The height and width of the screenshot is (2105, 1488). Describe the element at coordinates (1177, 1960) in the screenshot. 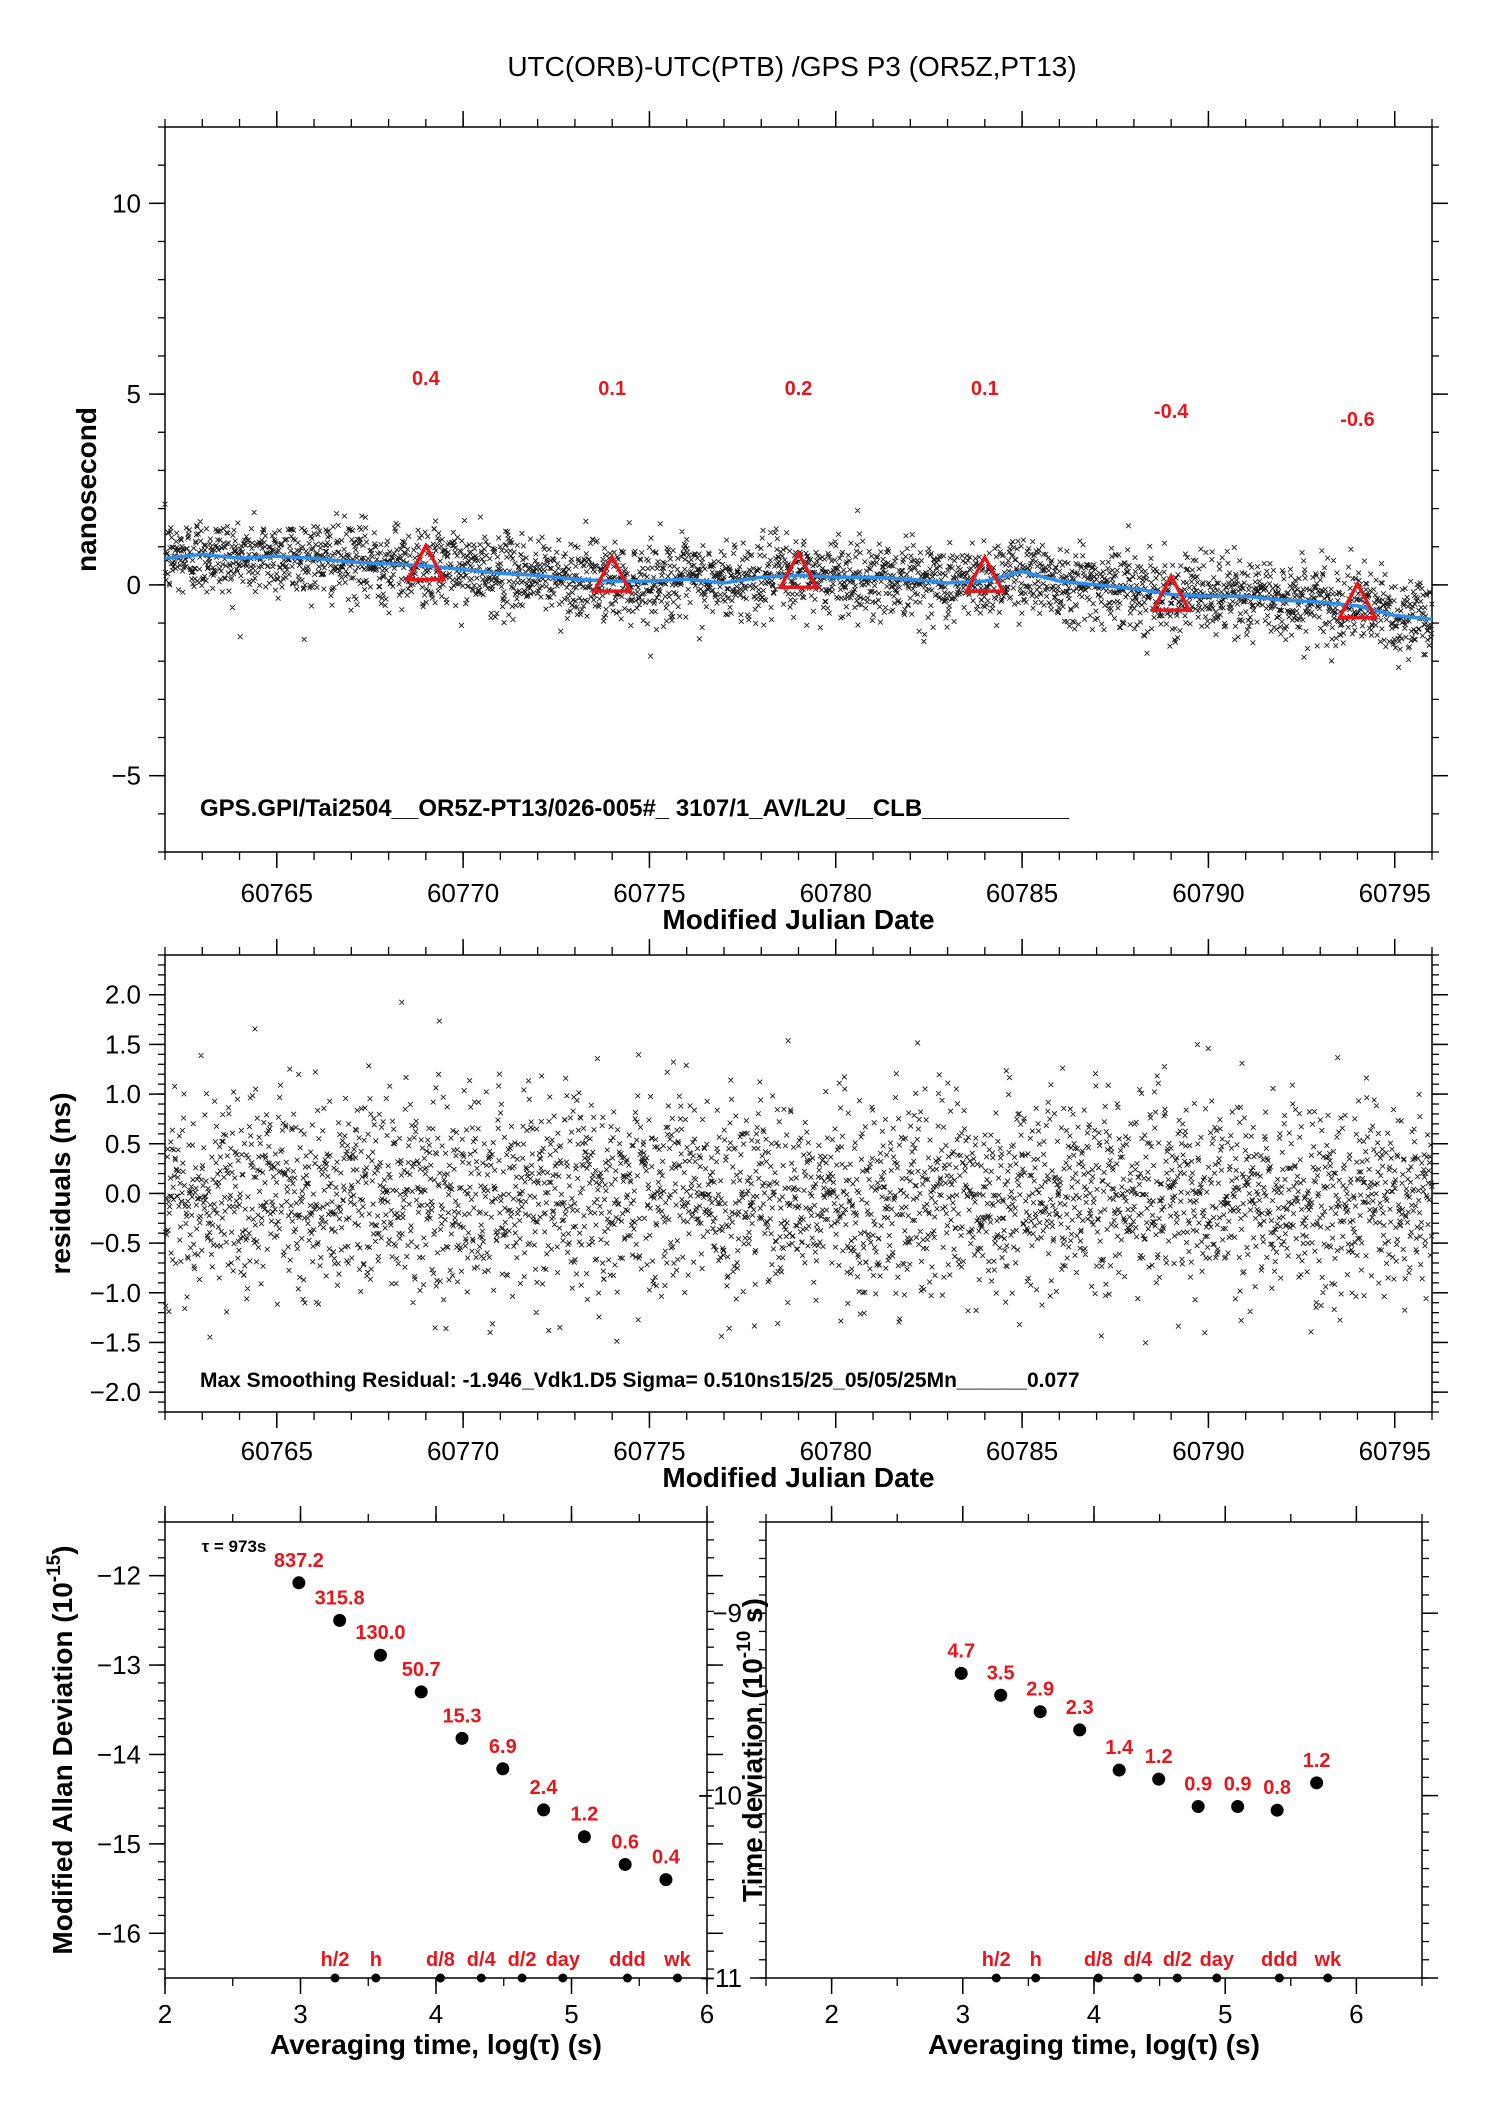

I see `panel4-time-marker-label: d/2` at that location.